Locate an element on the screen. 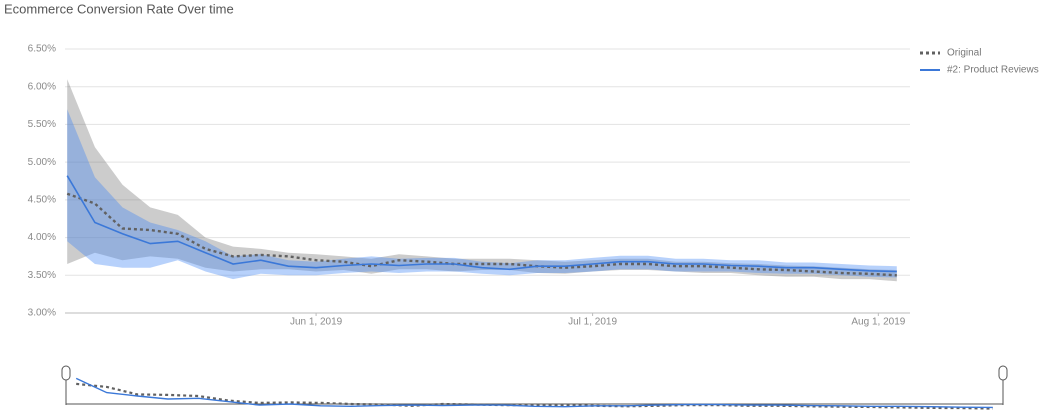  y-tick-label: 6.00% is located at coordinates (42, 86).